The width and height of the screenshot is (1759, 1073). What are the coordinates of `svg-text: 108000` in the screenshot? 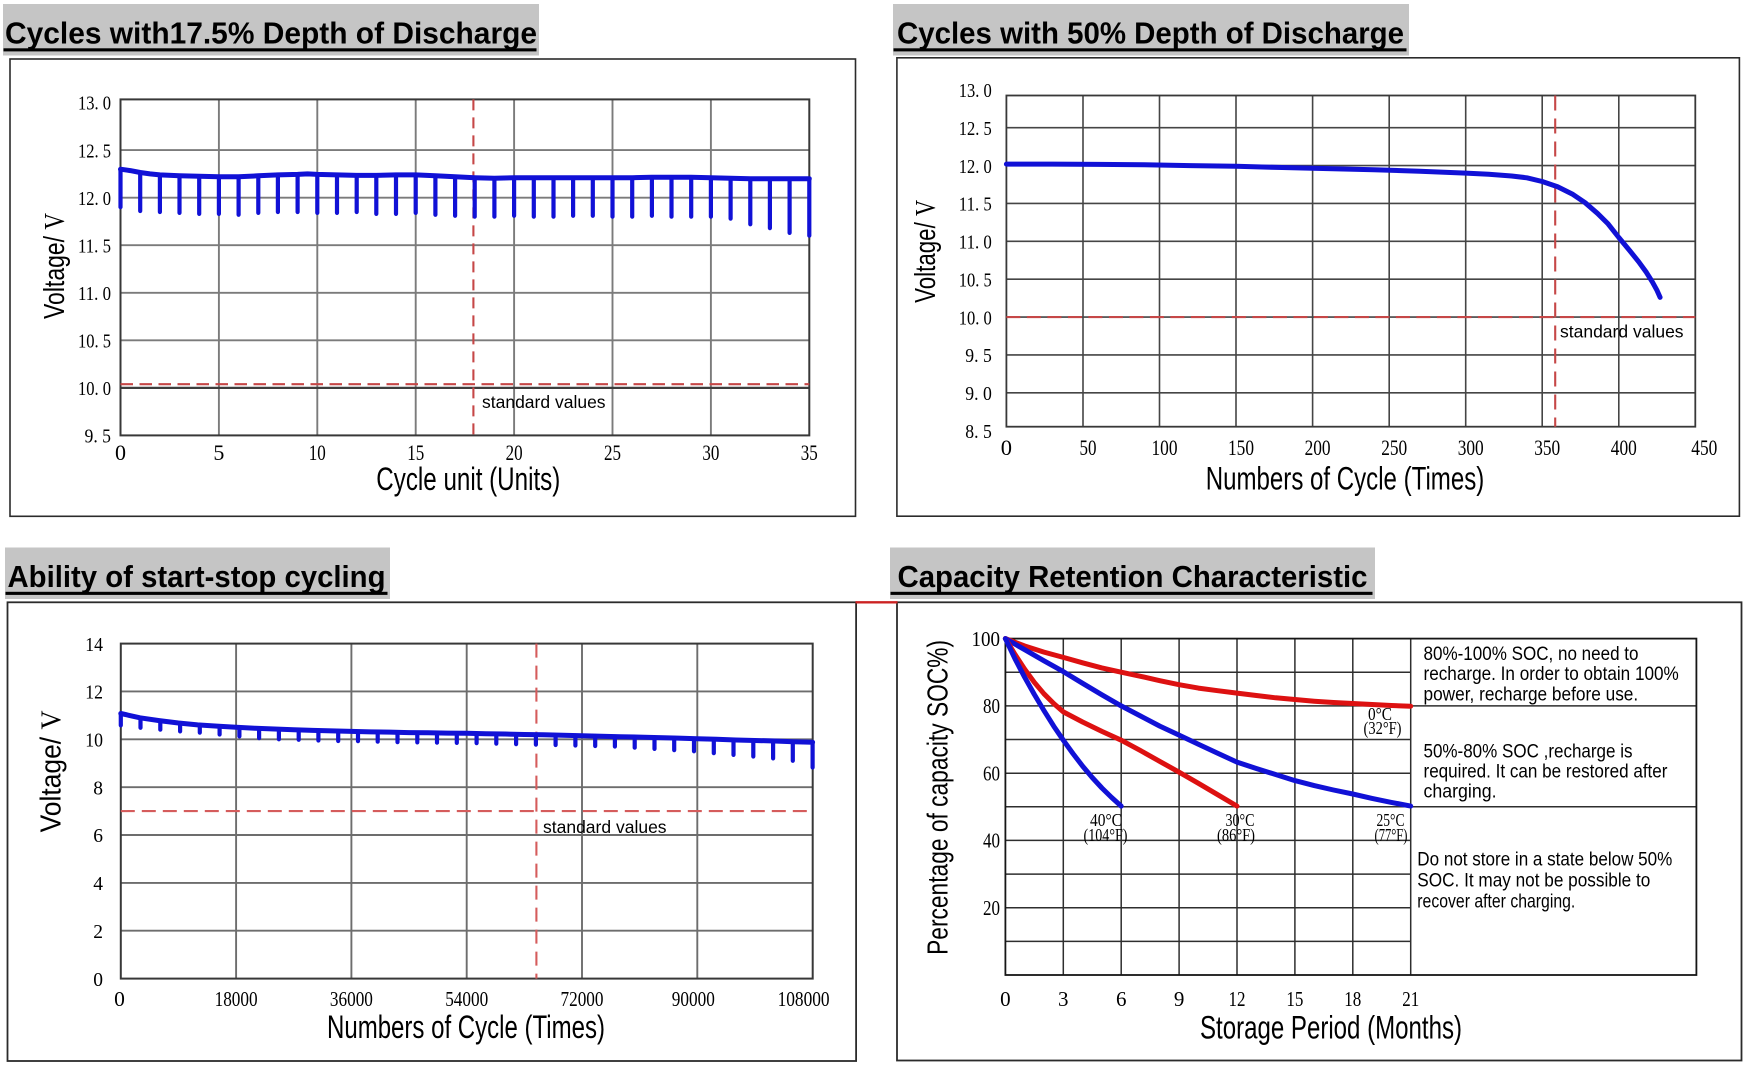 It's located at (804, 999).